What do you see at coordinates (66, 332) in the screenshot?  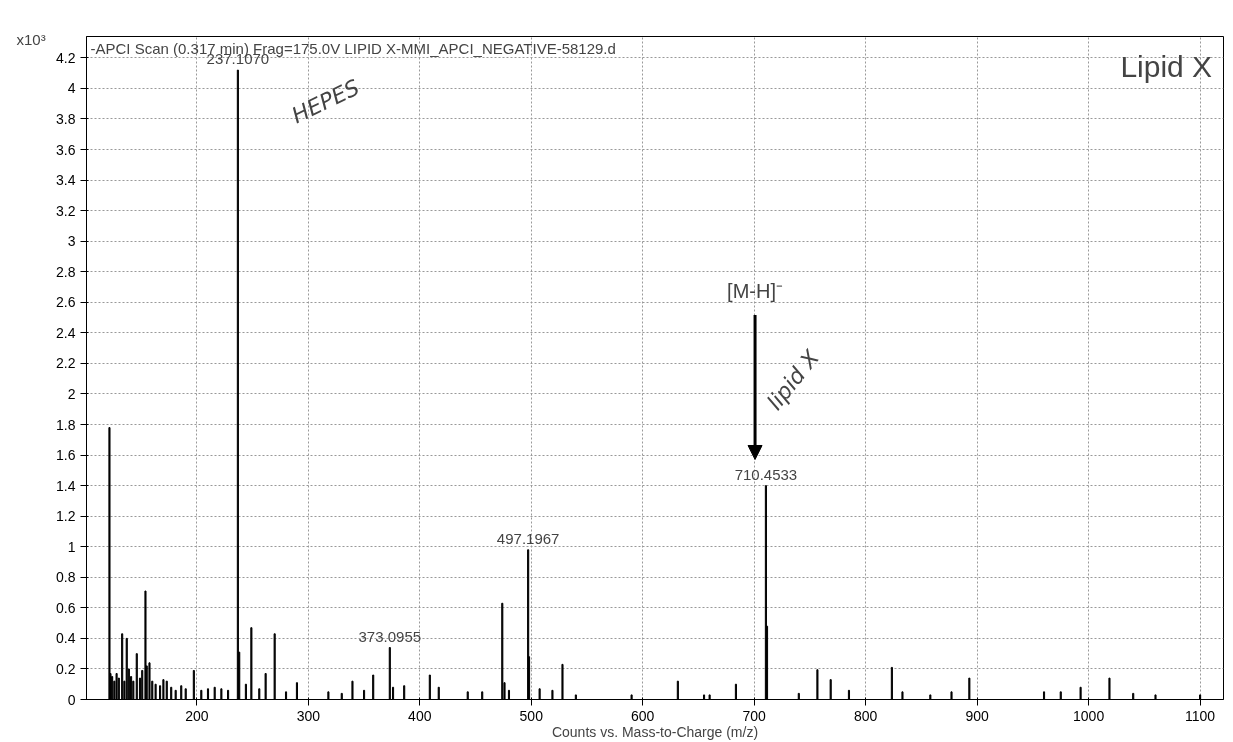 I see `y-tick-label: 2.4` at bounding box center [66, 332].